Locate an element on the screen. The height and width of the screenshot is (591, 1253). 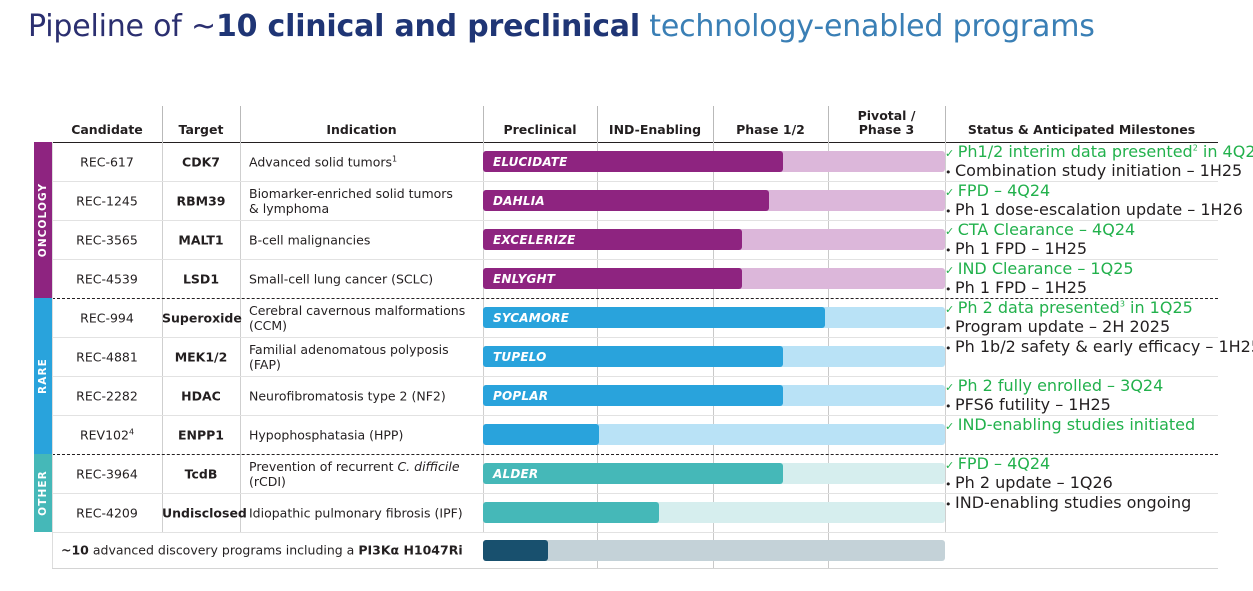
cell-candidate-text: REC-4881 is located at coordinates (107, 356).